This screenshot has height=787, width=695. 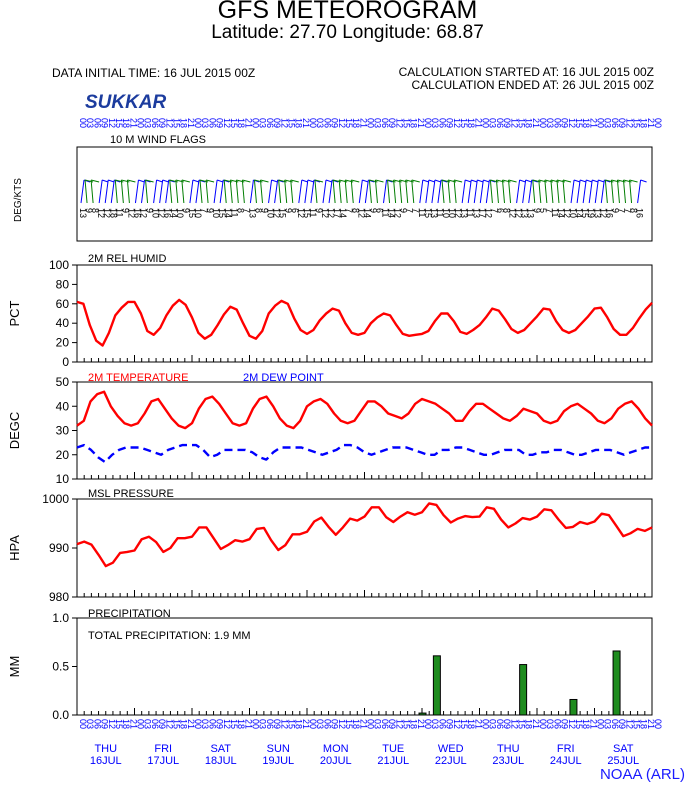 What do you see at coordinates (168, 213) in the screenshot?
I see `wind-speed-label: 16` at bounding box center [168, 213].